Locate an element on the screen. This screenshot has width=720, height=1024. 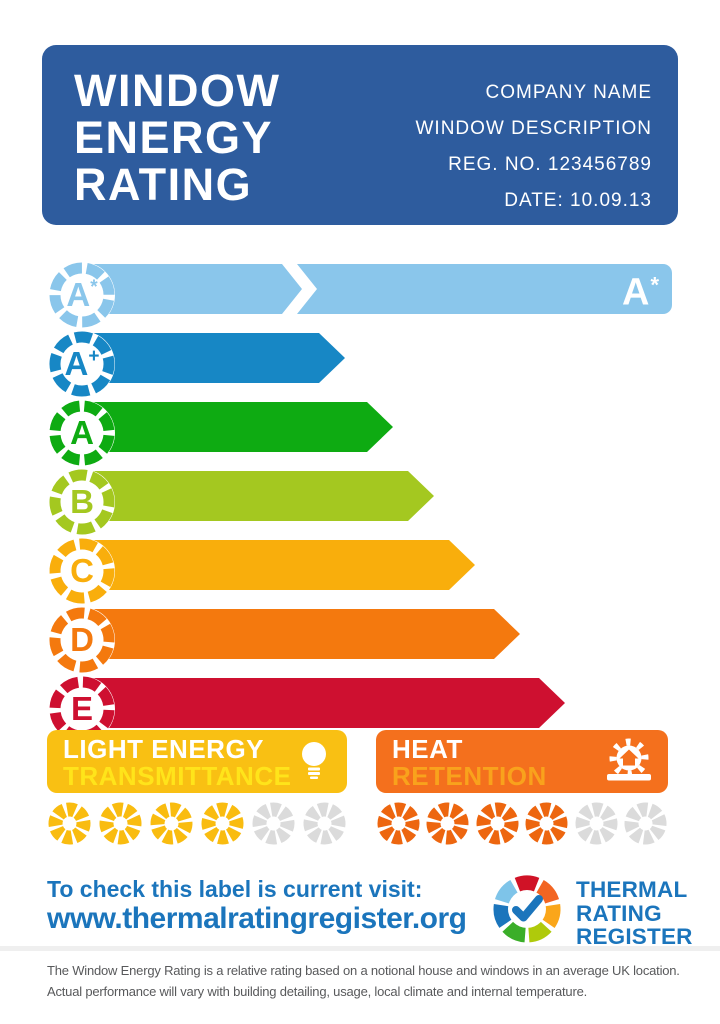
logo-line-2: RATING is located at coordinates (619, 913).